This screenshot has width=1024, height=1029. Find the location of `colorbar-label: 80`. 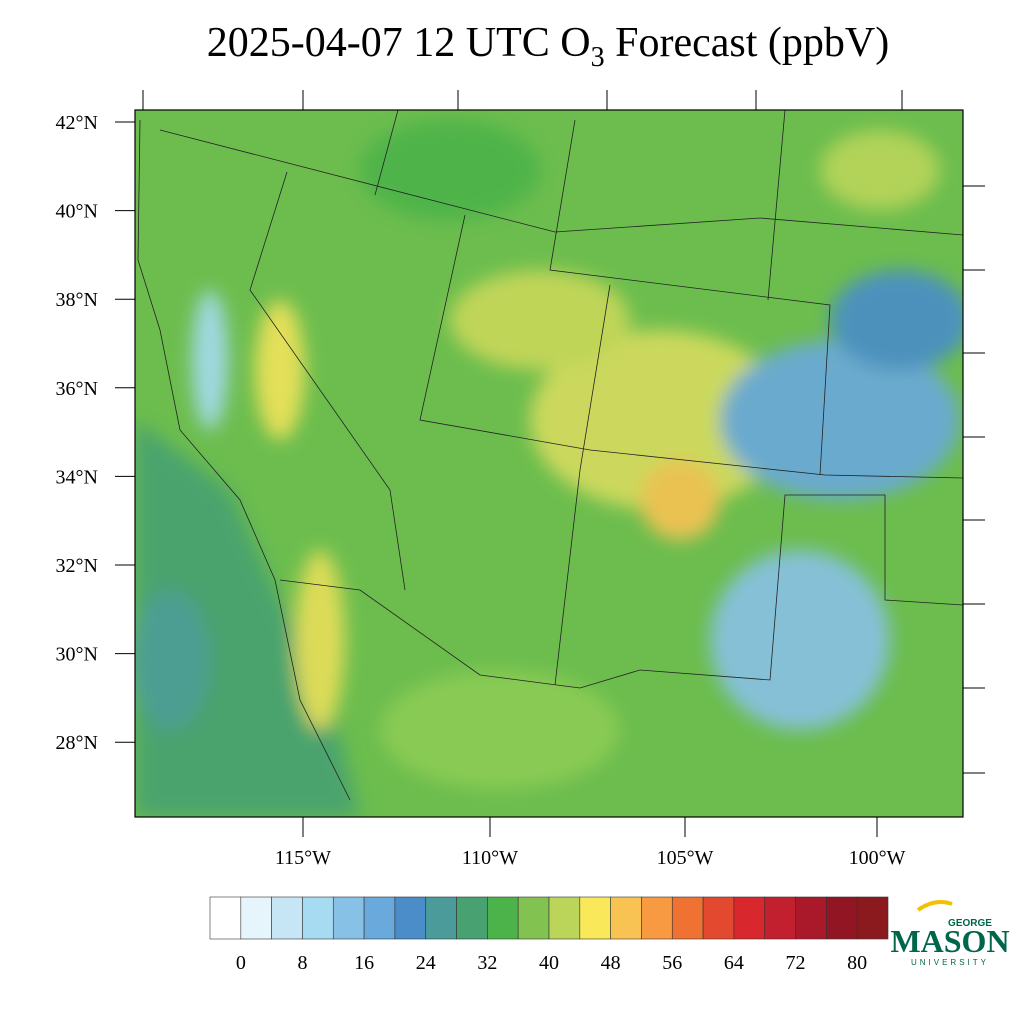

colorbar-label: 80 is located at coordinates (857, 963).